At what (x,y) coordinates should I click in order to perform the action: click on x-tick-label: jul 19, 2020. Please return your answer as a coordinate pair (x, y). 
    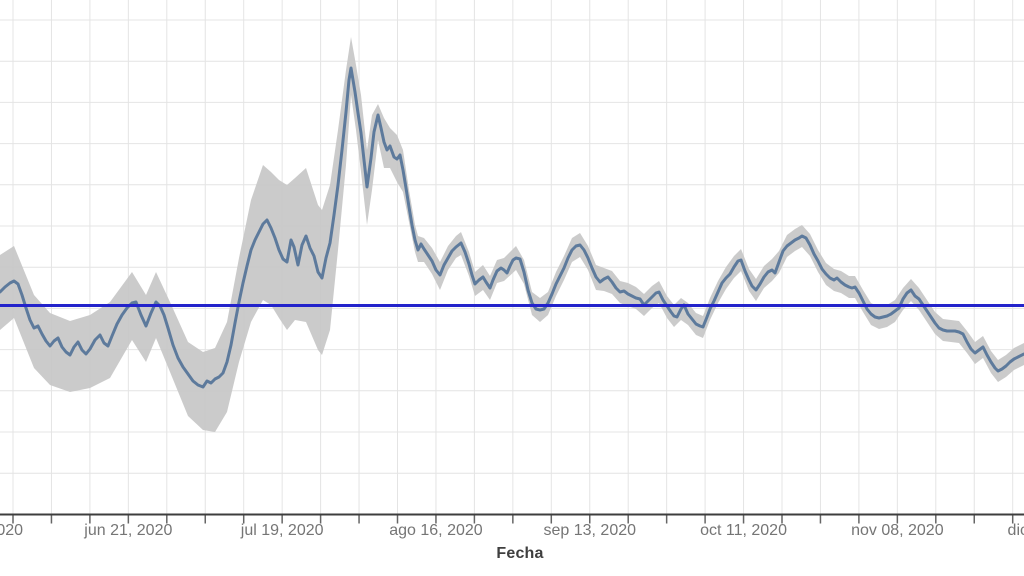
    Looking at the image, I should click on (282, 530).